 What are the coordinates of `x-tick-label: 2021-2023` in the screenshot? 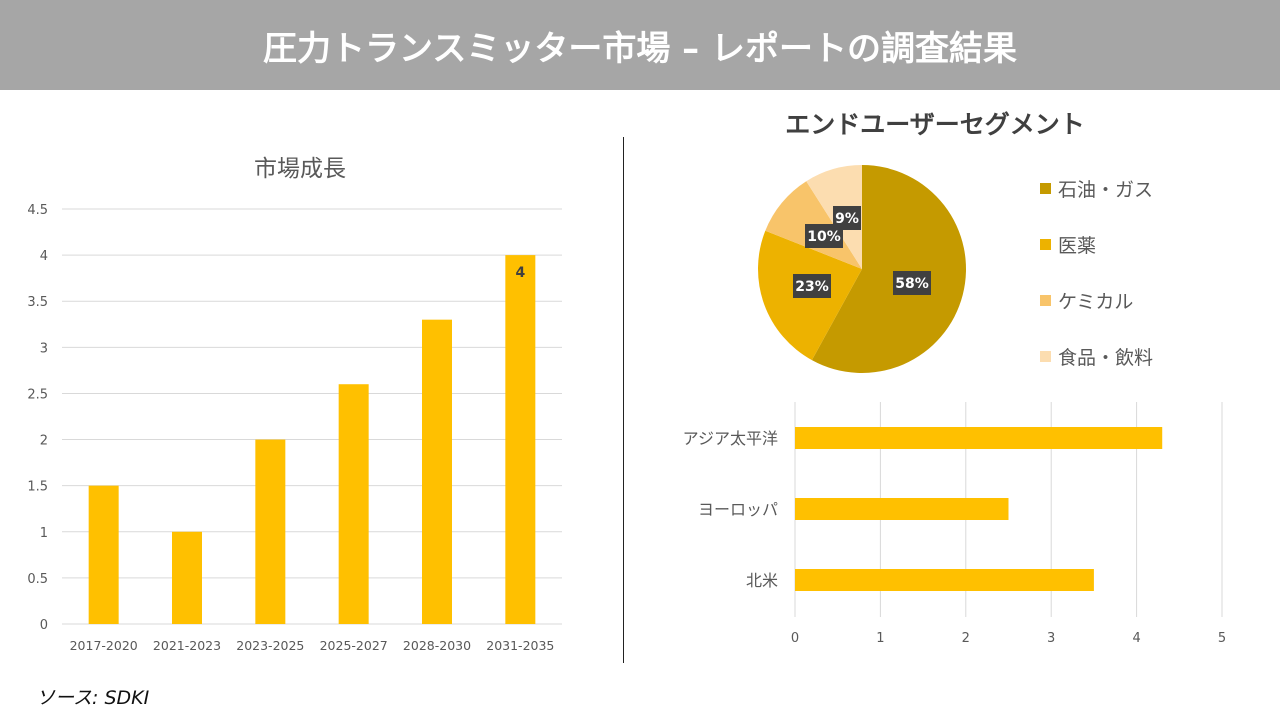 It's located at (187, 645).